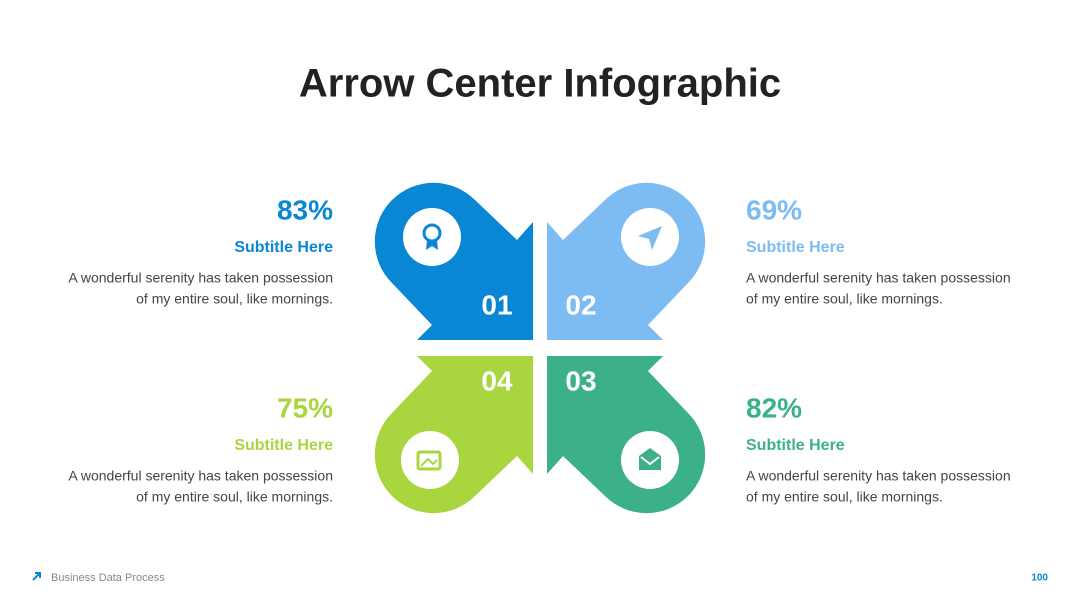 The image size is (1080, 608). Describe the element at coordinates (540, 84) in the screenshot. I see `title: Arrow Center Infographic` at that location.